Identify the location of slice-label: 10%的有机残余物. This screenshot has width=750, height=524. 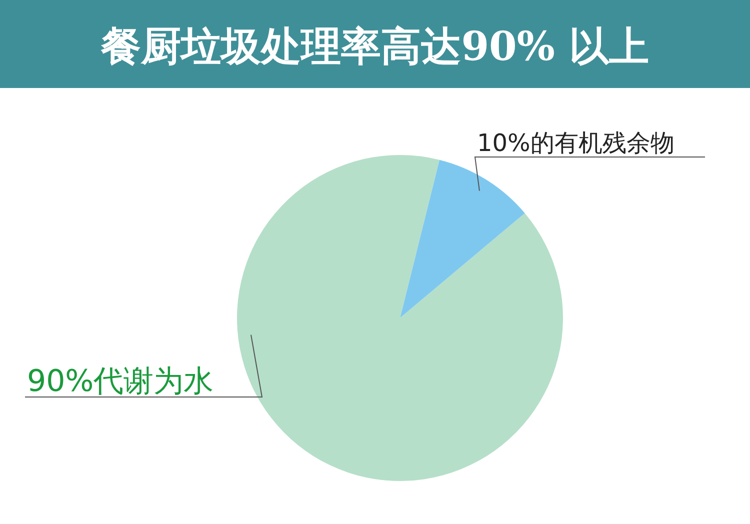
(575, 143).